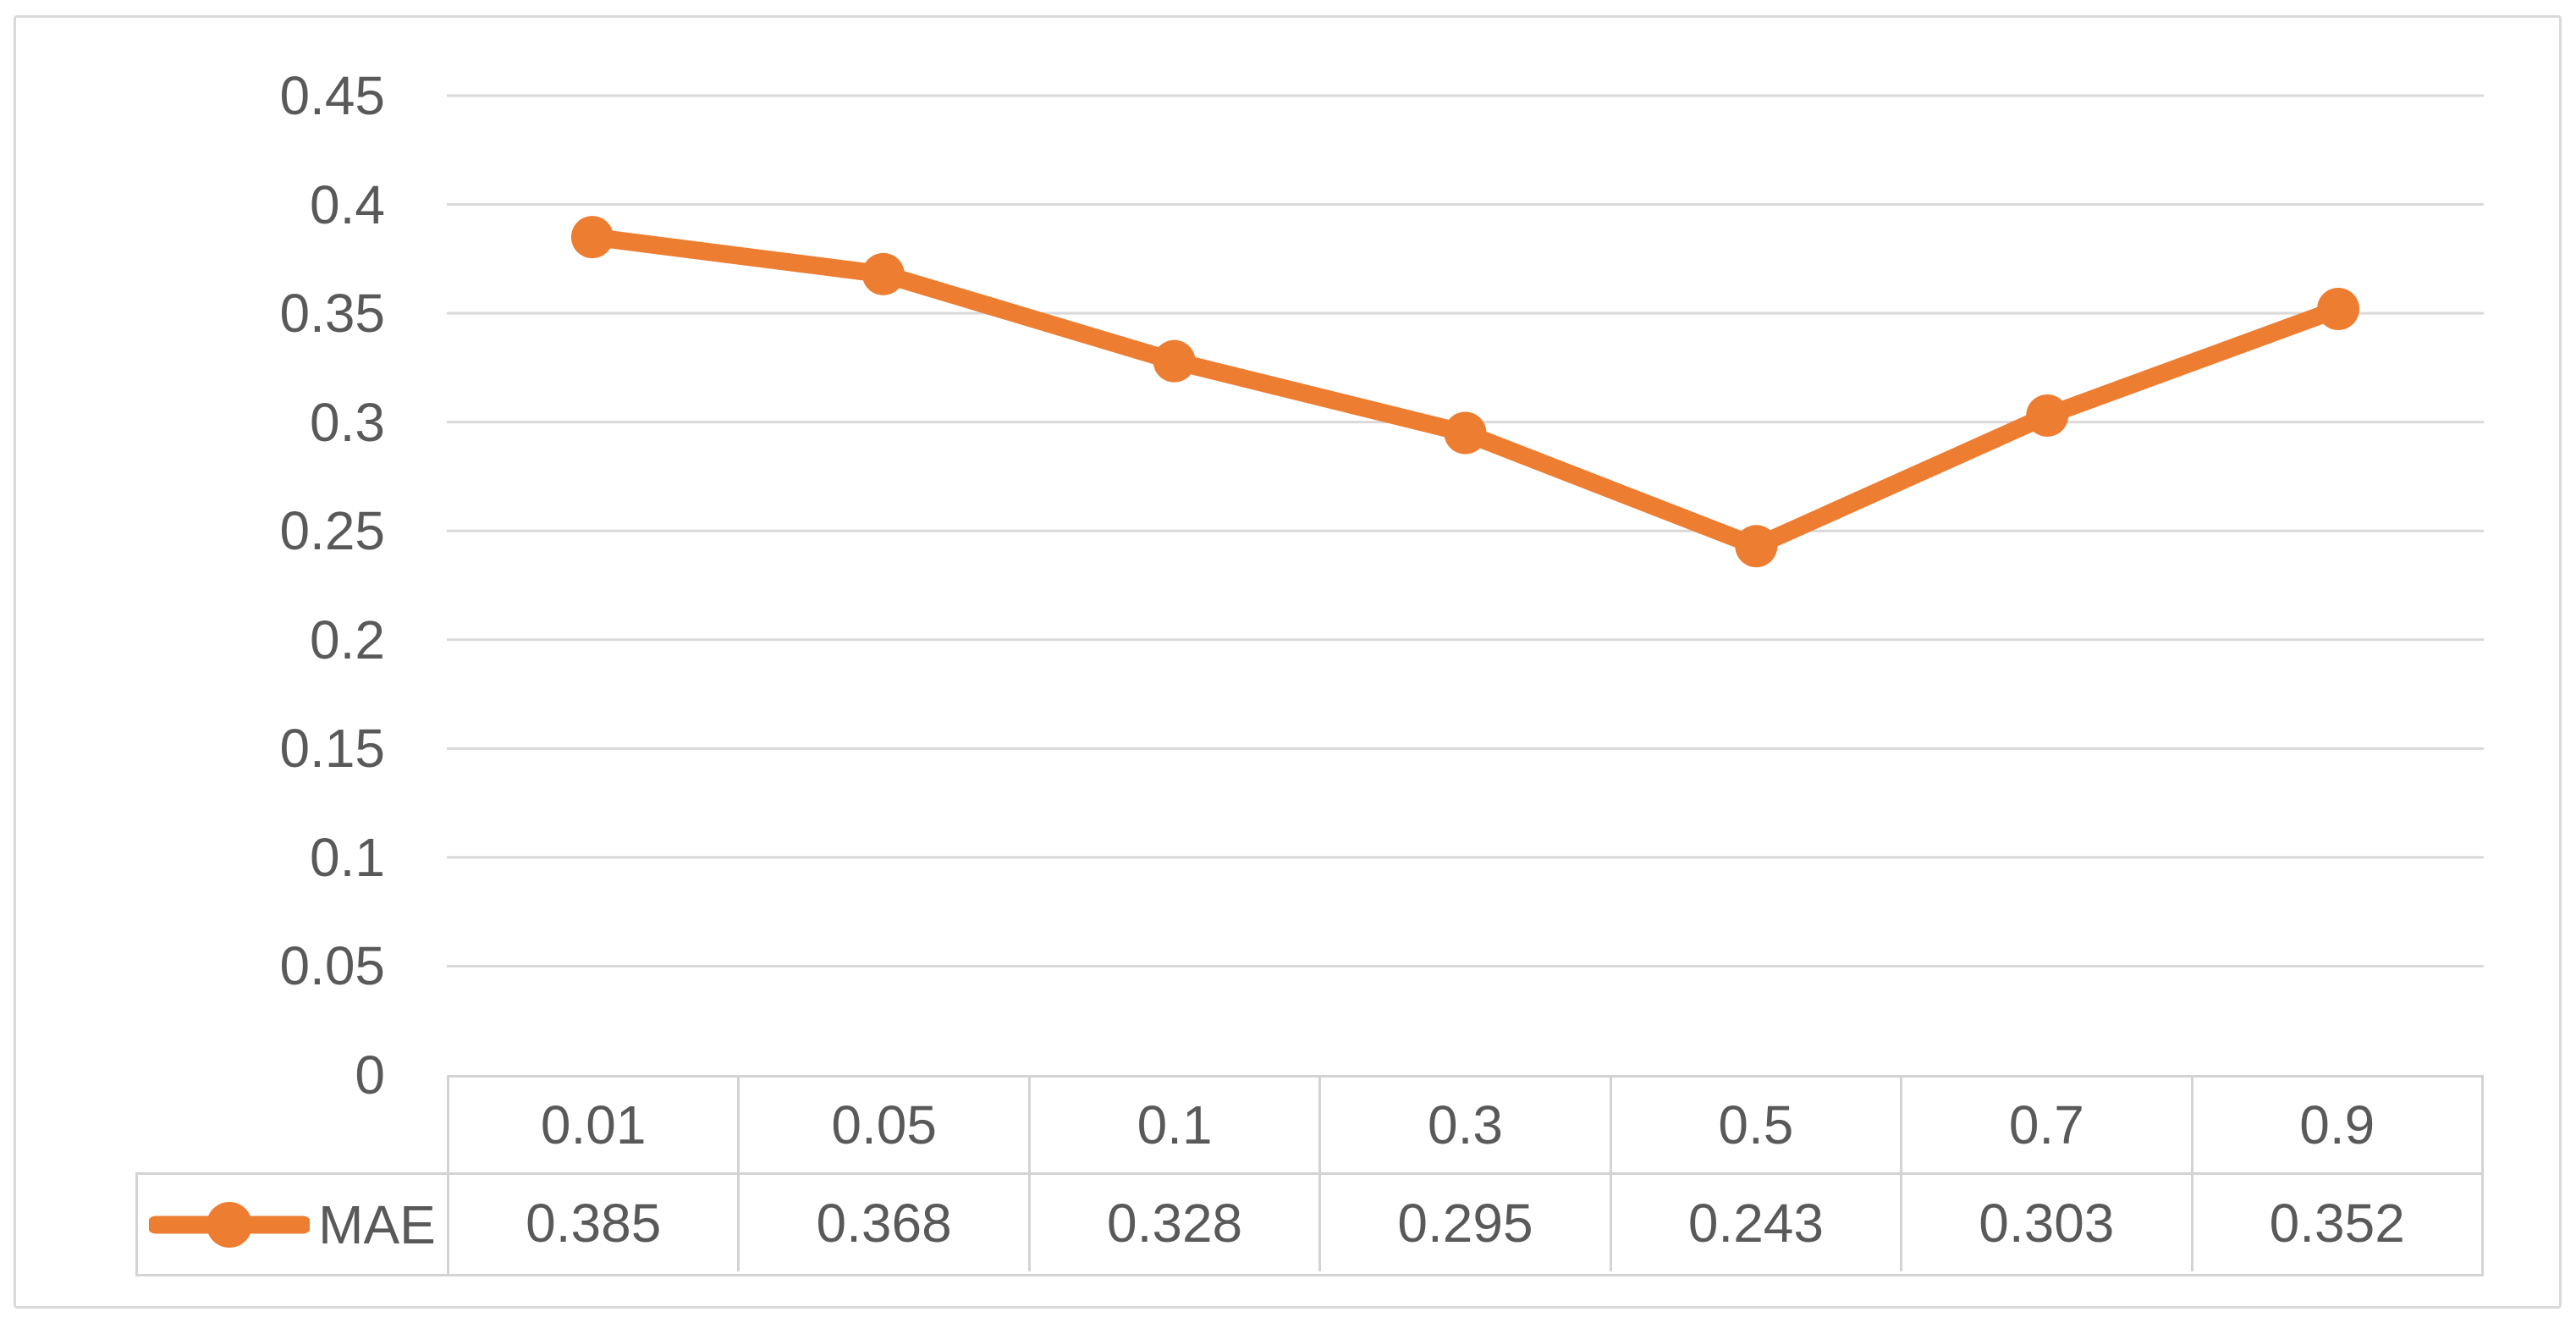 Image resolution: width=2576 pixels, height=1334 pixels. Describe the element at coordinates (332, 314) in the screenshot. I see `y-axis-tick-label: 0.35` at that location.